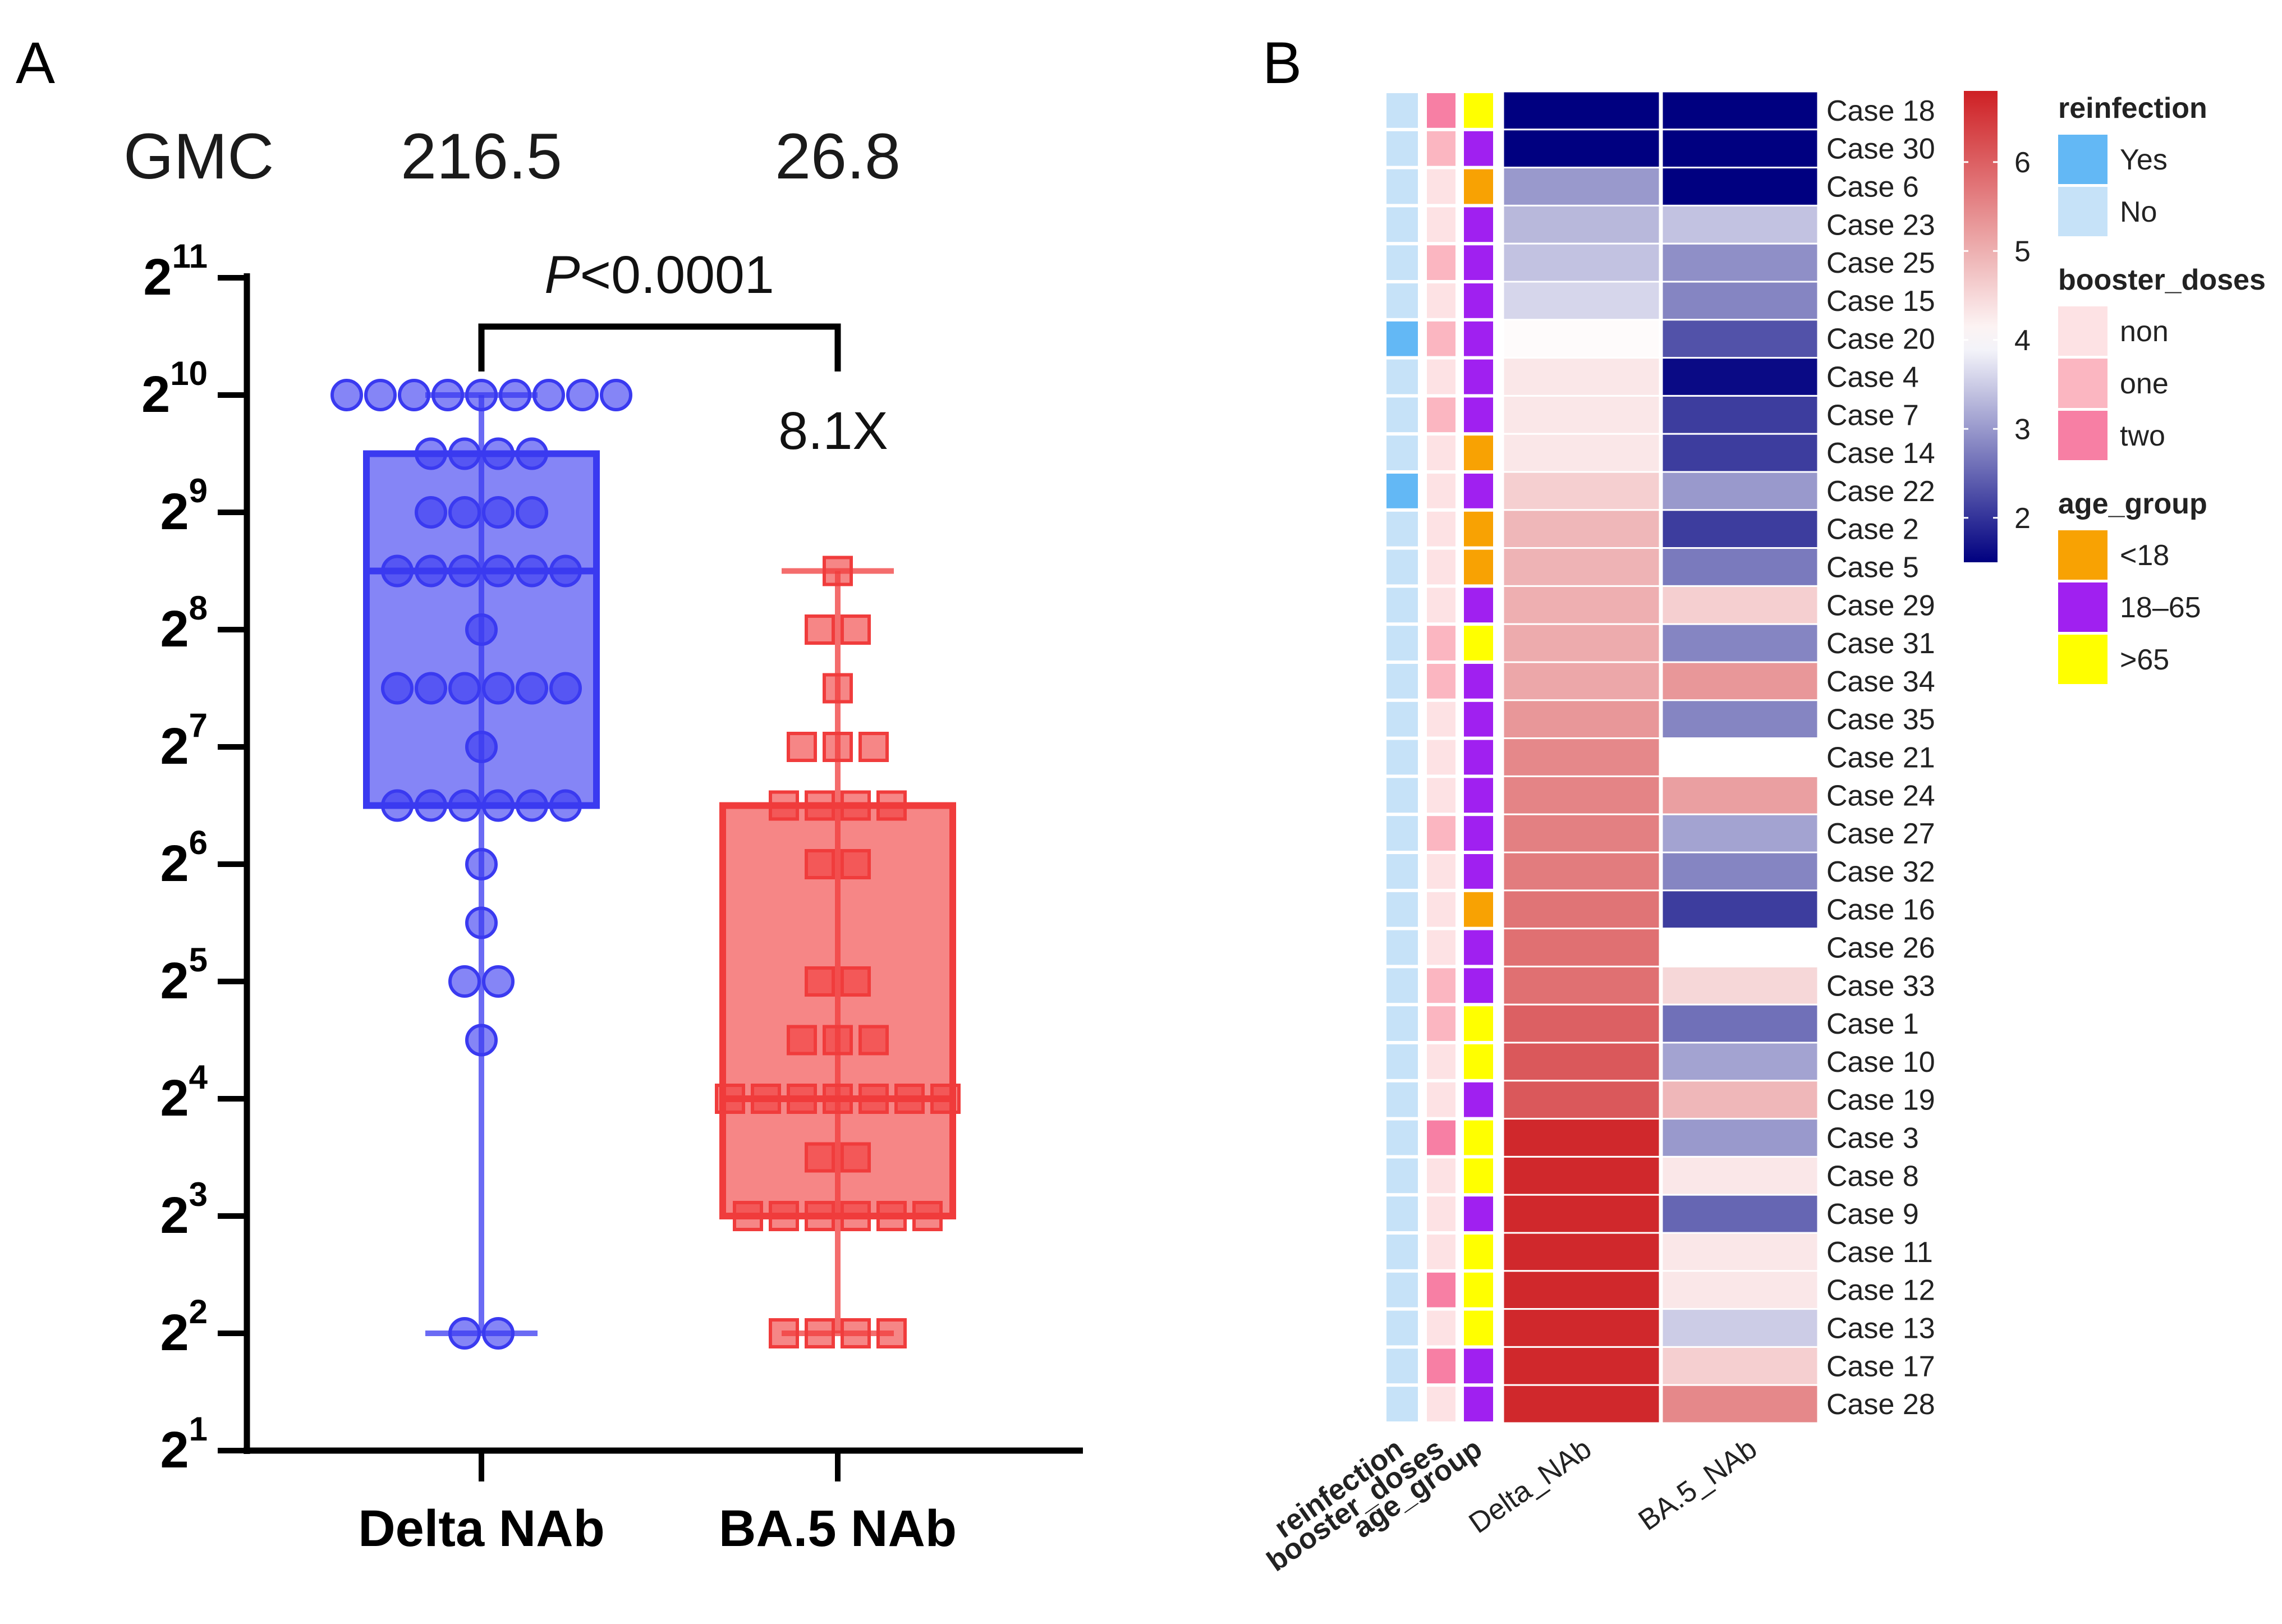 The image size is (2282, 1624). What do you see at coordinates (1880, 682) in the screenshot?
I see `row-label: Case 34` at bounding box center [1880, 682].